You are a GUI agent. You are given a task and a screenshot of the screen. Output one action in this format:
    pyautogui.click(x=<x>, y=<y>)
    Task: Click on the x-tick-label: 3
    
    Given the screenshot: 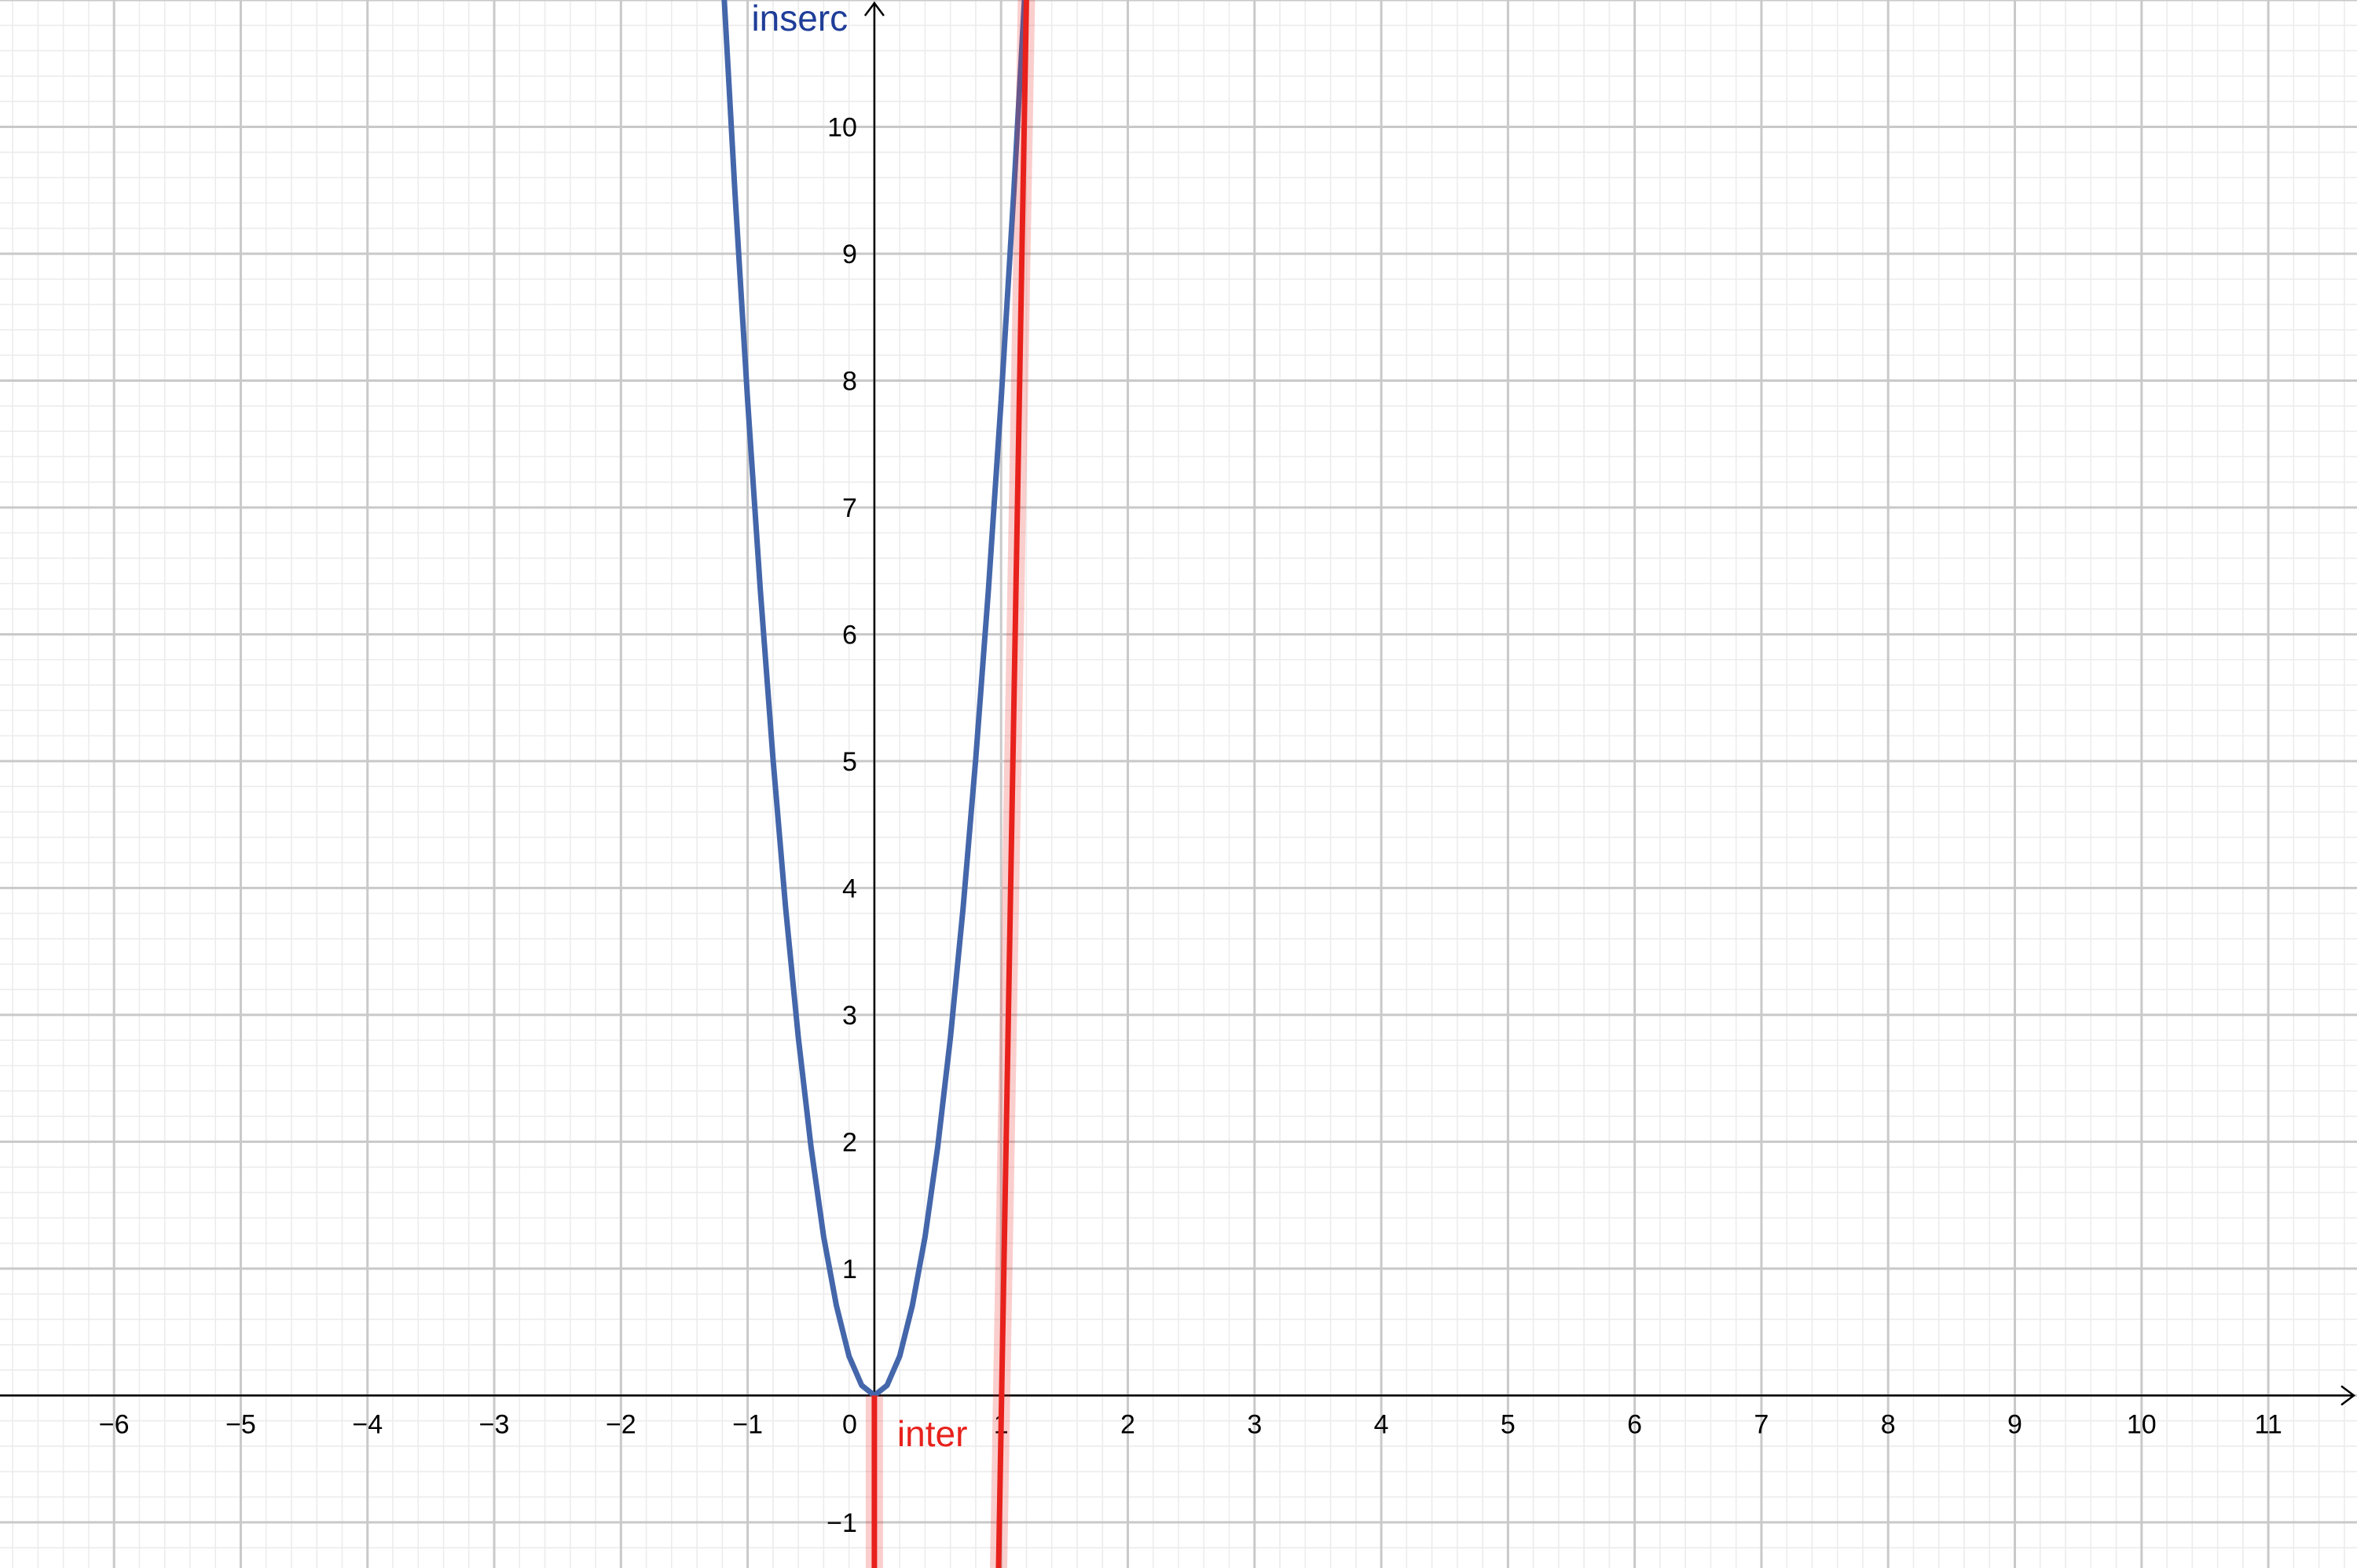 What is the action you would take?
    pyautogui.click(x=1254, y=1424)
    